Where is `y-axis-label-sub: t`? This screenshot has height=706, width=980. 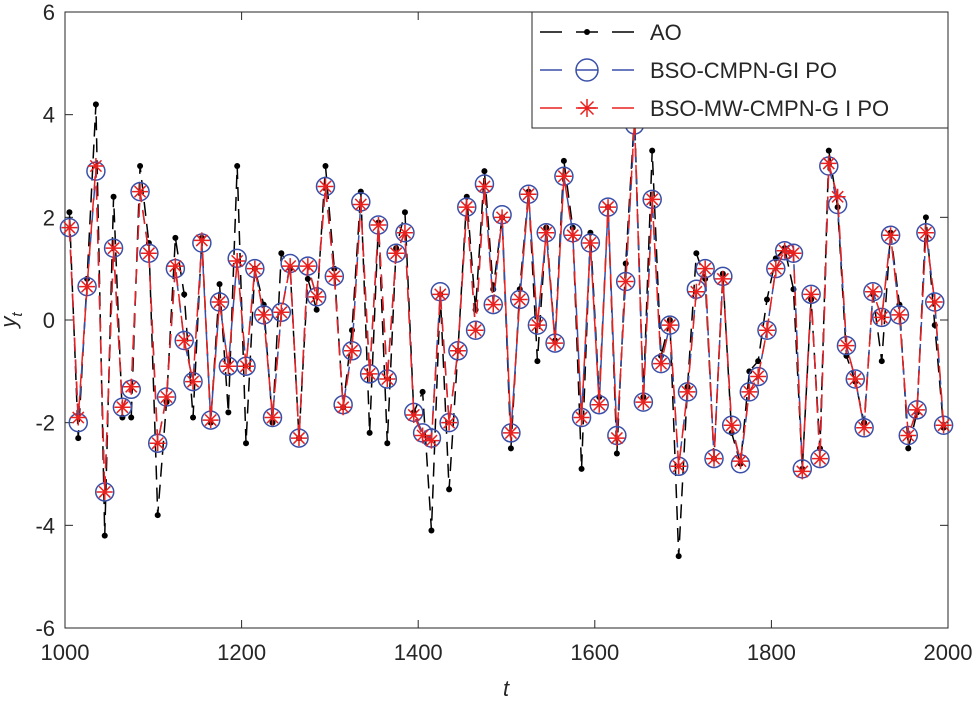 y-axis-label-sub: t is located at coordinates (17, 314).